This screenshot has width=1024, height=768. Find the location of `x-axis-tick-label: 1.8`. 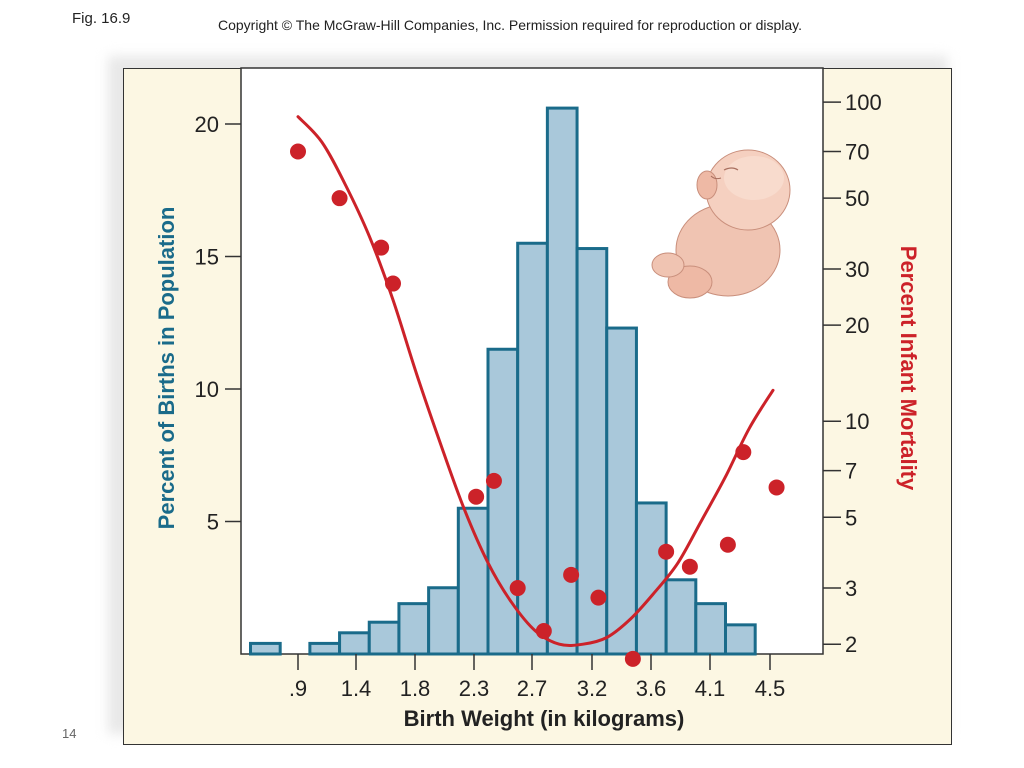

x-axis-tick-label: 1.8 is located at coordinates (415, 688).